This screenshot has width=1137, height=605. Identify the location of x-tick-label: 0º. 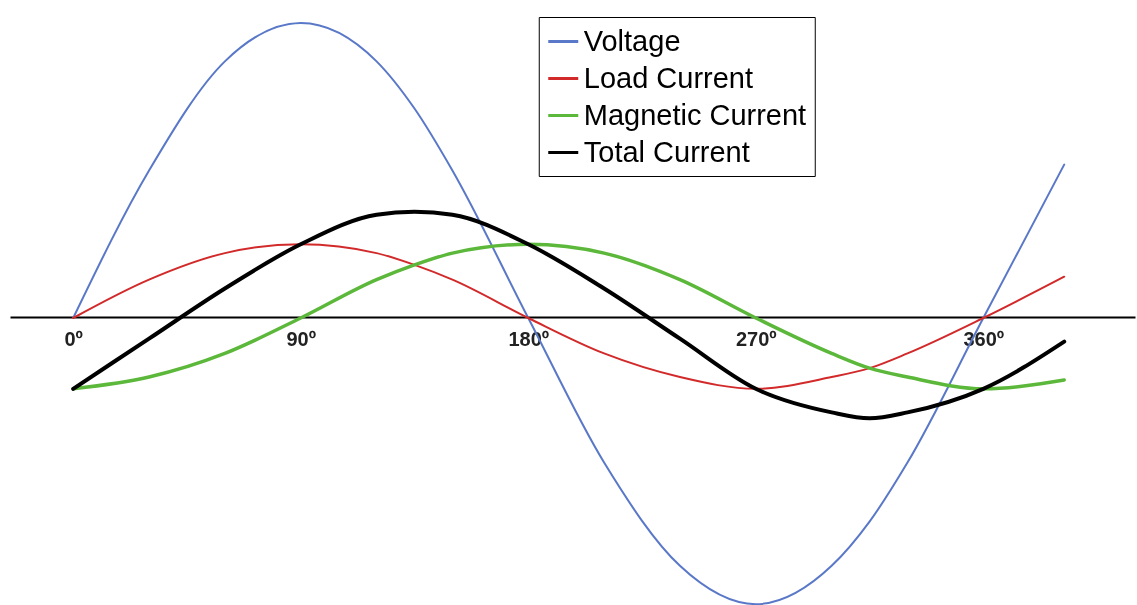
(73, 338).